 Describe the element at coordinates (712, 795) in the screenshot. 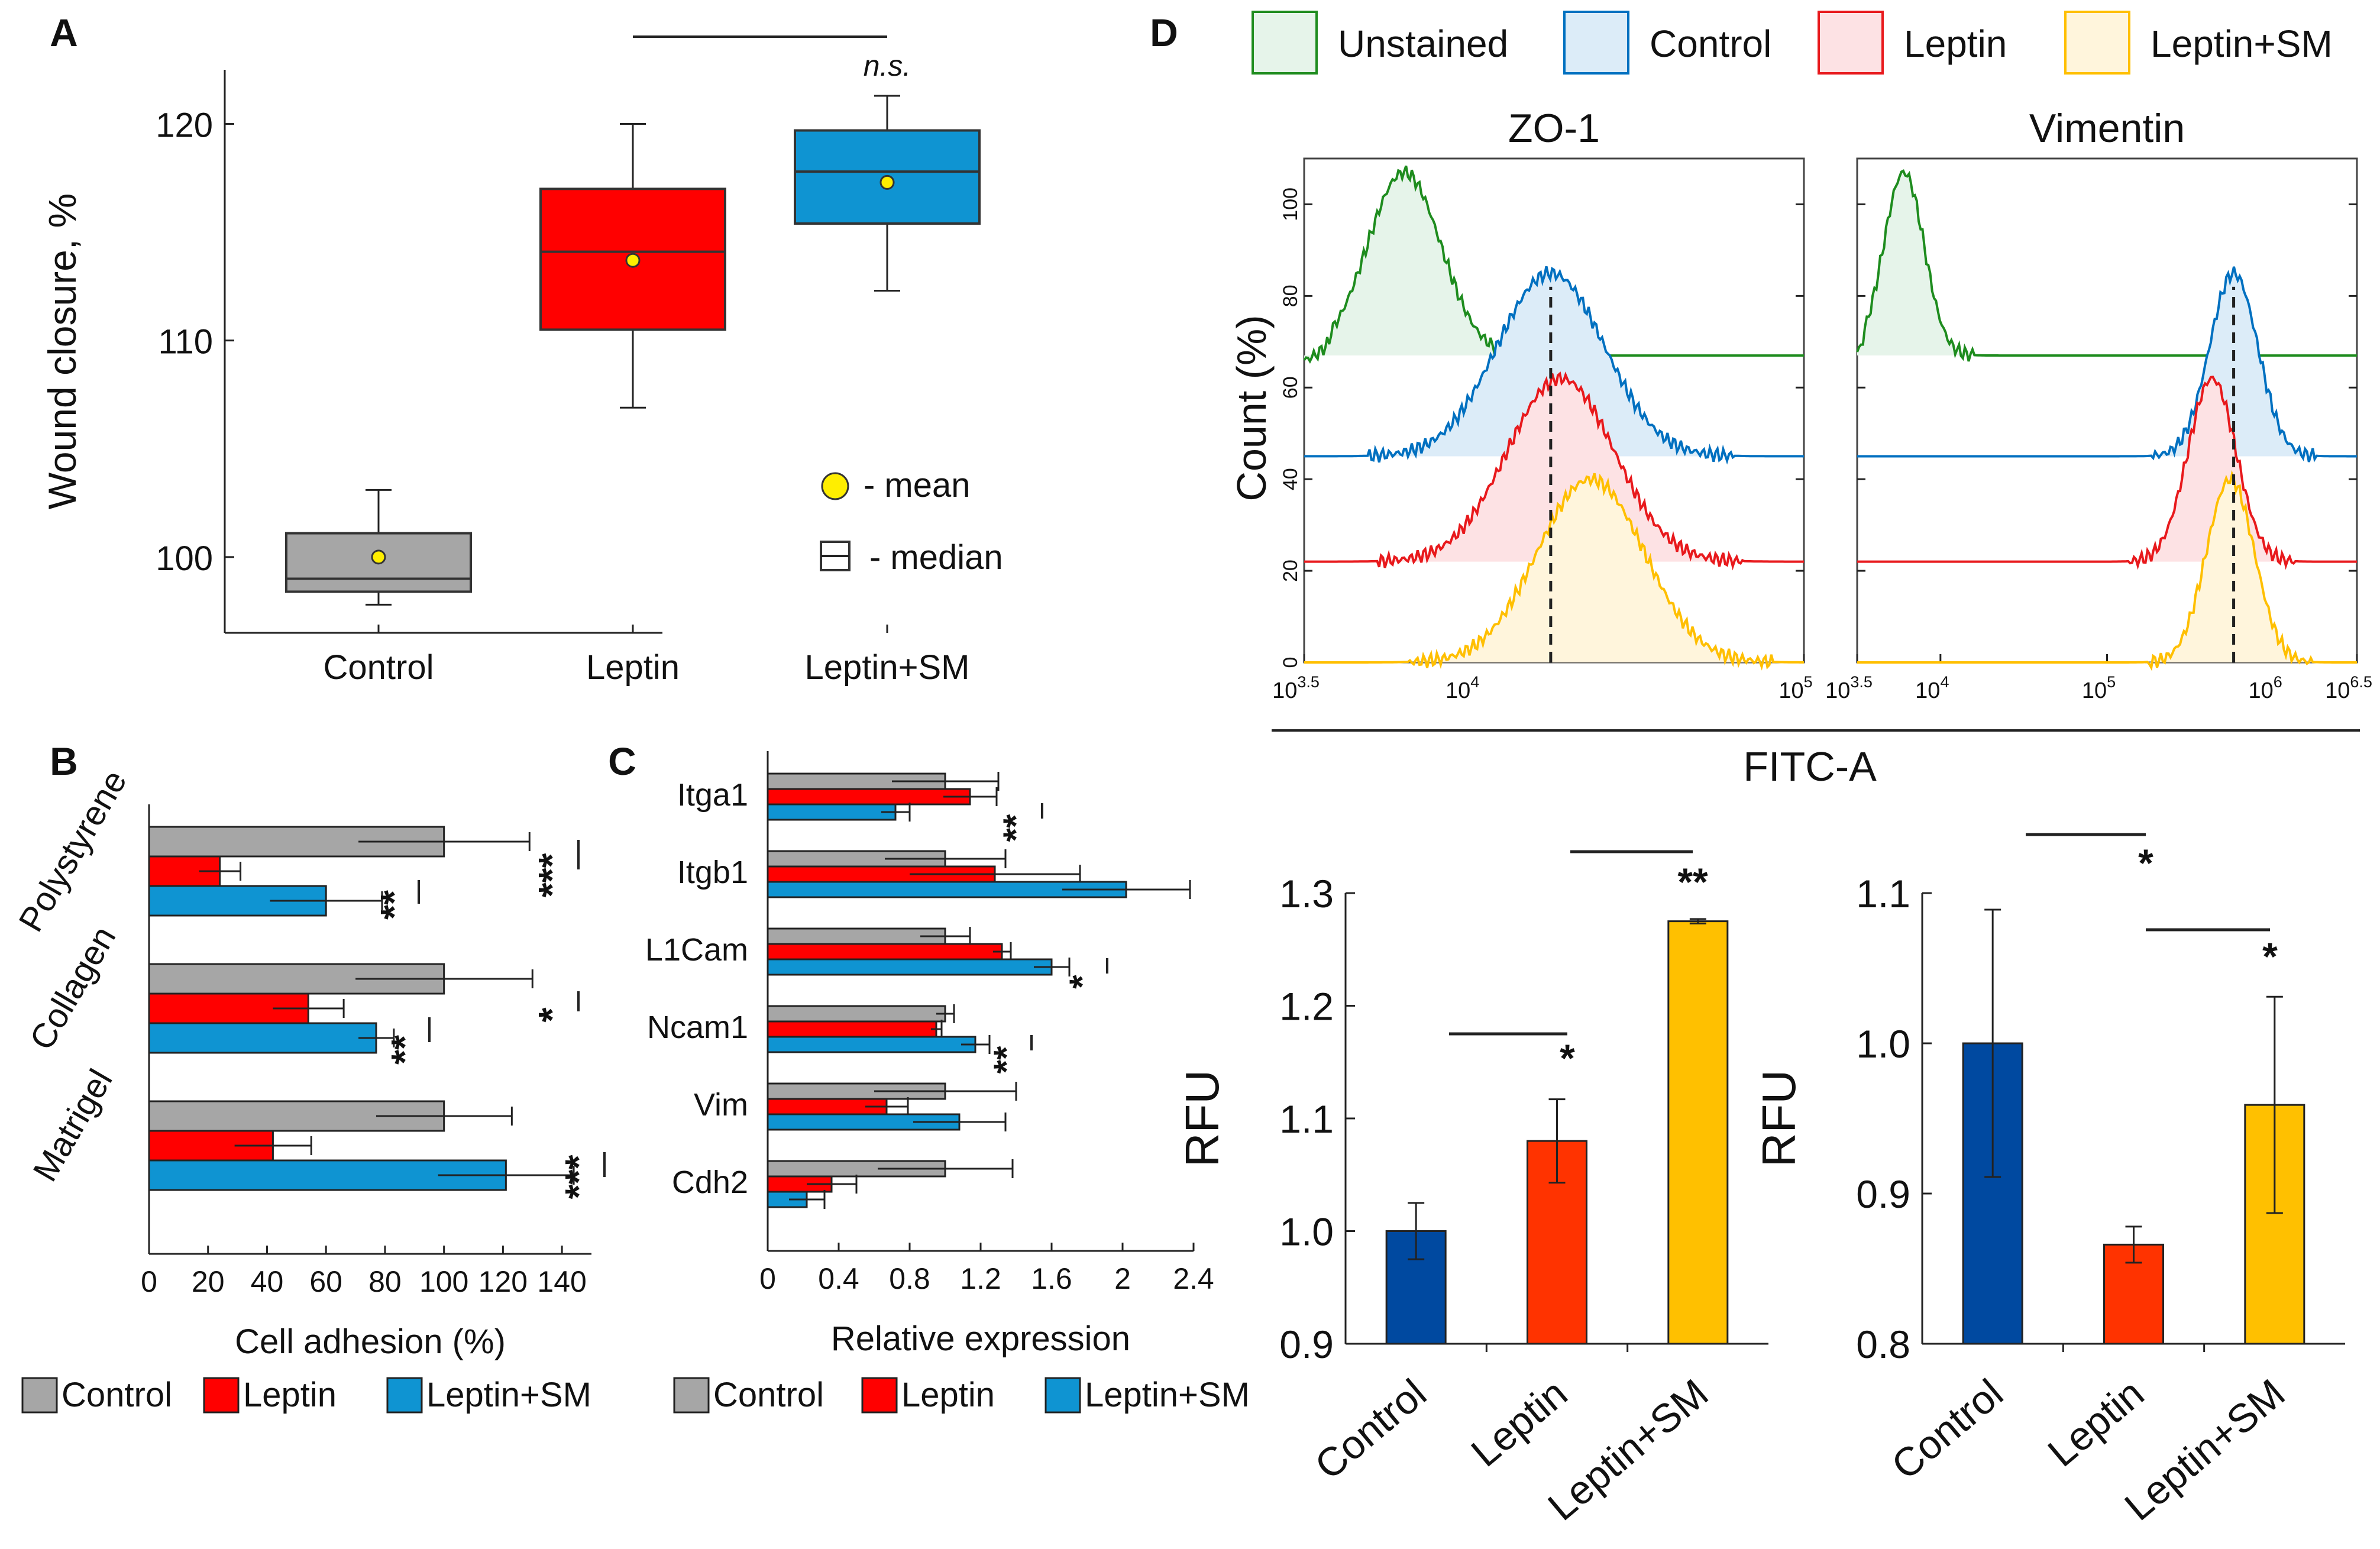

I see `category-label-c-Itga1: Itga1` at that location.